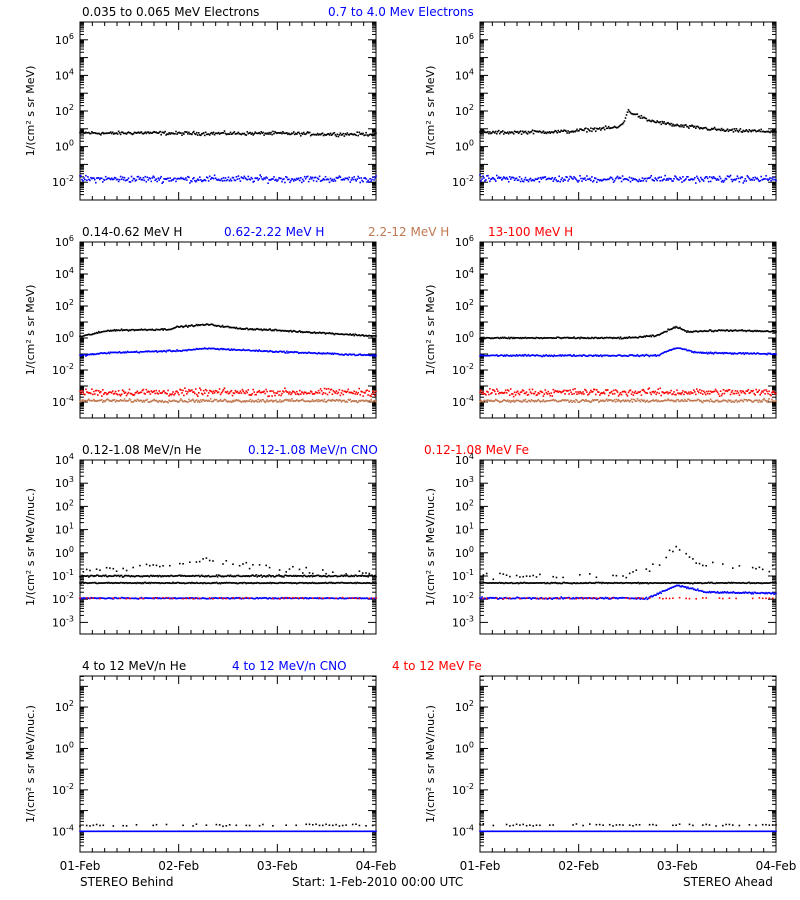  What do you see at coordinates (628, 364) in the screenshot?
I see `data-points-ahead` at bounding box center [628, 364].